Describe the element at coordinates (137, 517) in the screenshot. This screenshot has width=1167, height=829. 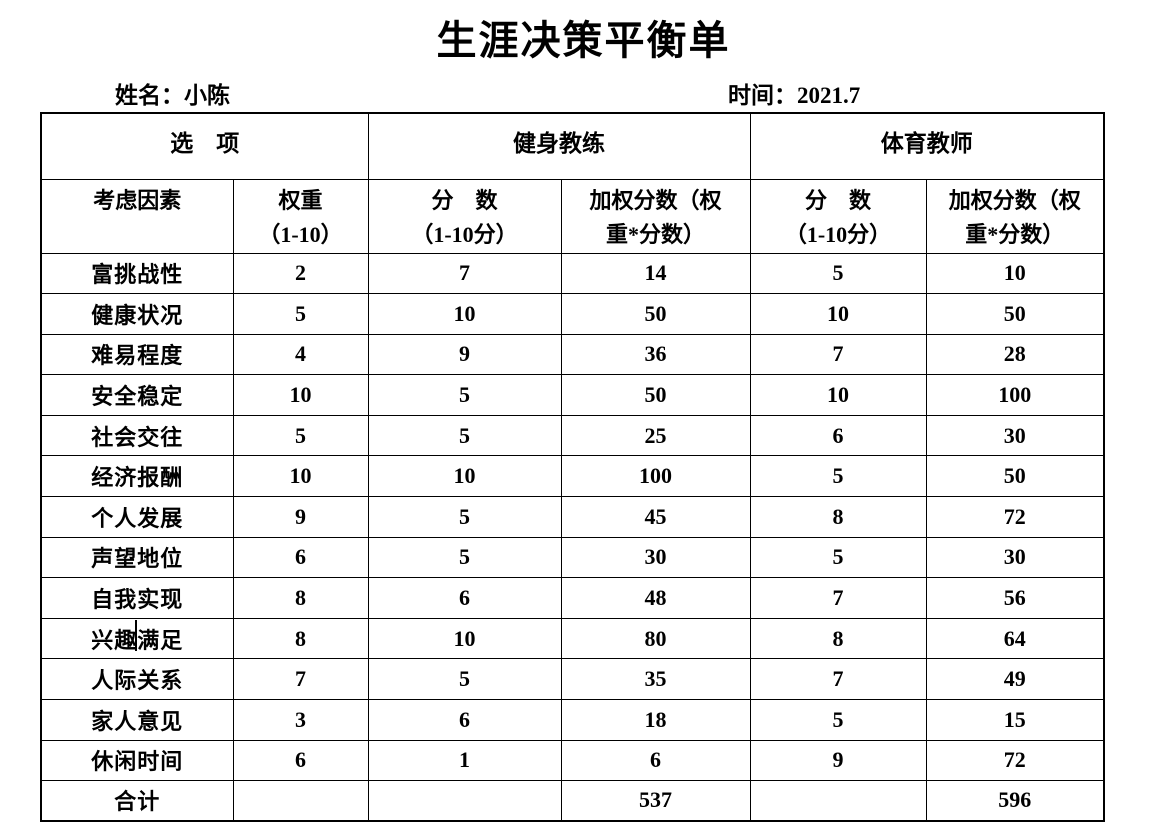
I see `factor-cell: 个人发展` at that location.